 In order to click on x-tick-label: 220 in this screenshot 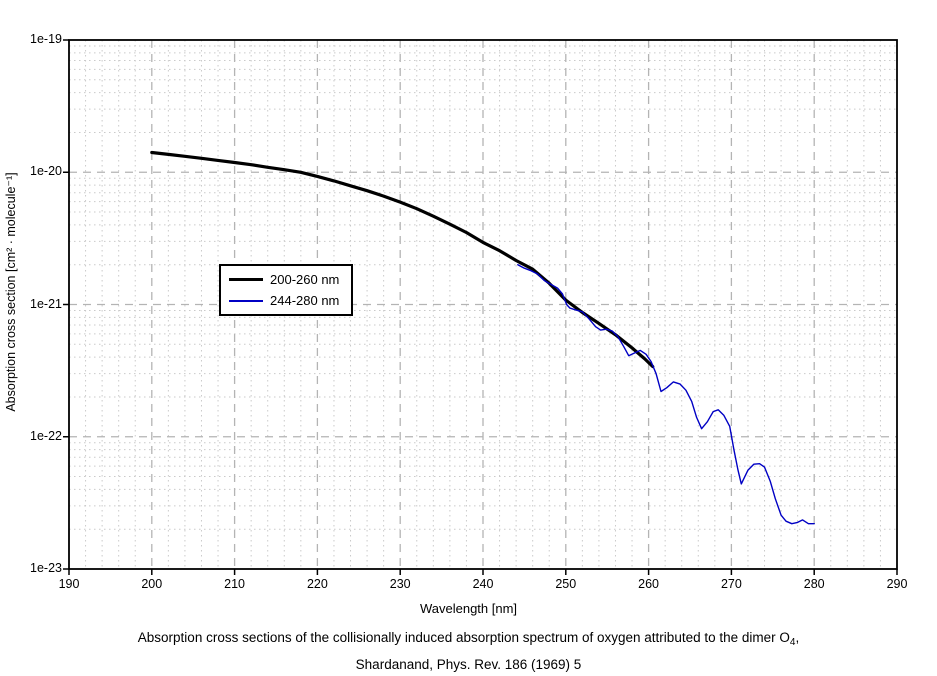, I will do `click(317, 584)`.